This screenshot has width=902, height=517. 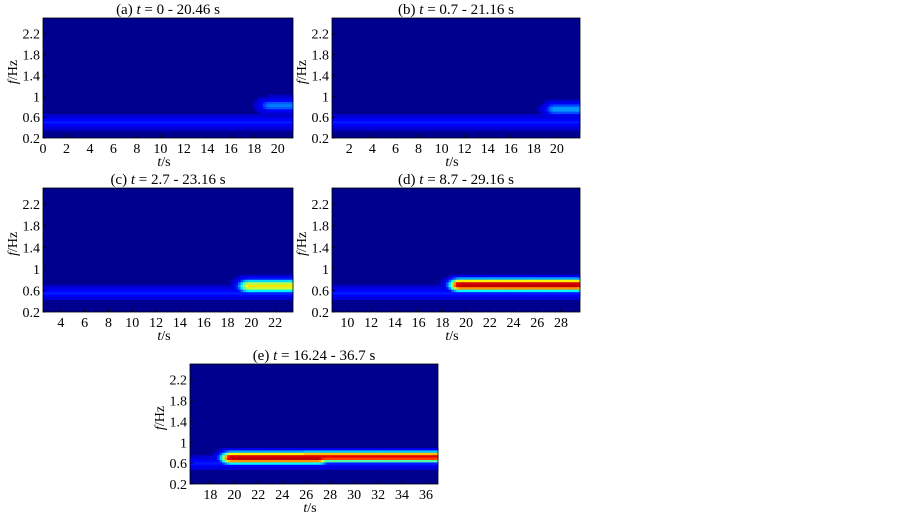 I want to click on x-tick-label: 24, so click(x=282, y=495).